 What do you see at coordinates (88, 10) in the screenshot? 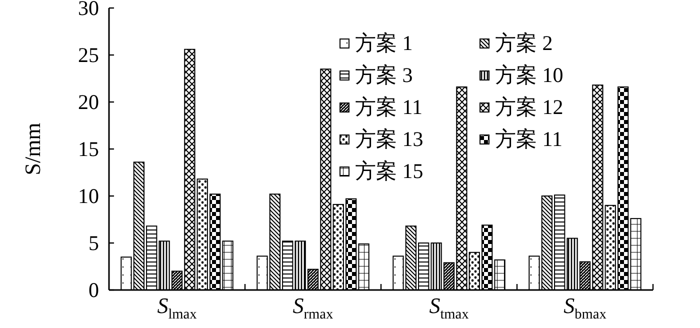
I see `y-tick-label: 30` at bounding box center [88, 10].